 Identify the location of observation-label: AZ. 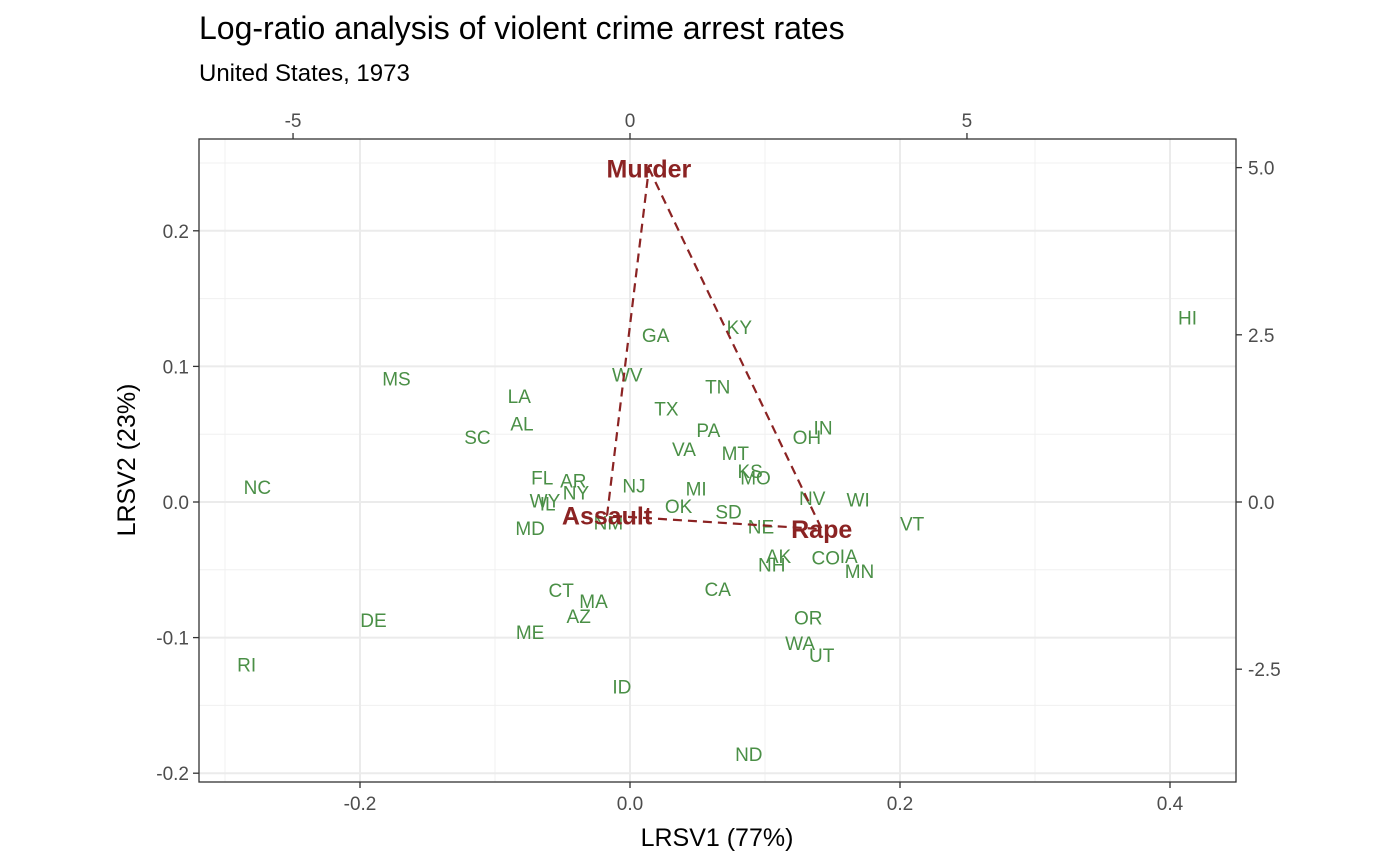
(579, 617).